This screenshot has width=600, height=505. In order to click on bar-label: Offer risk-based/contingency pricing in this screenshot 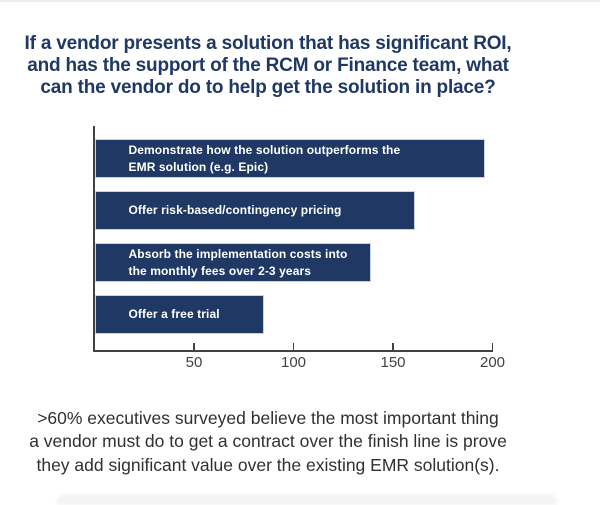, I will do `click(235, 210)`.